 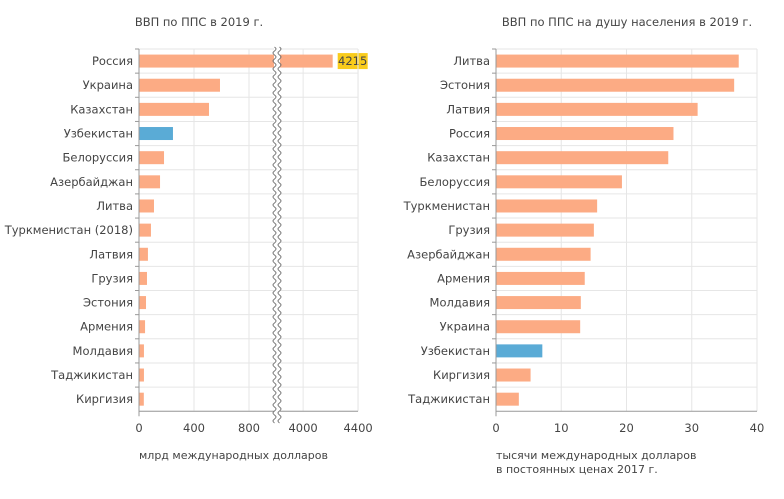 I want to click on x-axis-label: тысячи международных долларов, so click(x=596, y=455).